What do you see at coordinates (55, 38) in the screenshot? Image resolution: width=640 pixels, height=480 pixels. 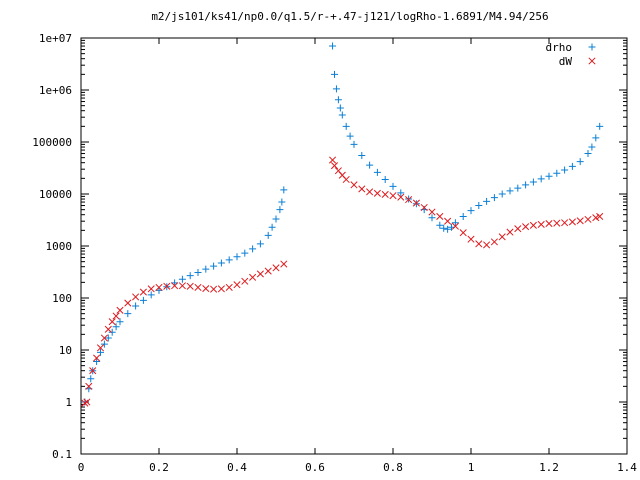 I see `y-tick-label: 1e+07` at bounding box center [55, 38].